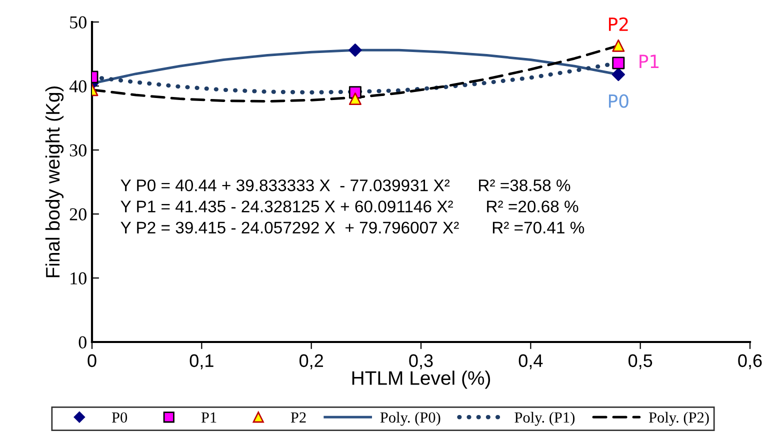 The image size is (766, 438). Describe the element at coordinates (54, 182) in the screenshot. I see `y-axis-title: Final body weight (Kg)` at that location.